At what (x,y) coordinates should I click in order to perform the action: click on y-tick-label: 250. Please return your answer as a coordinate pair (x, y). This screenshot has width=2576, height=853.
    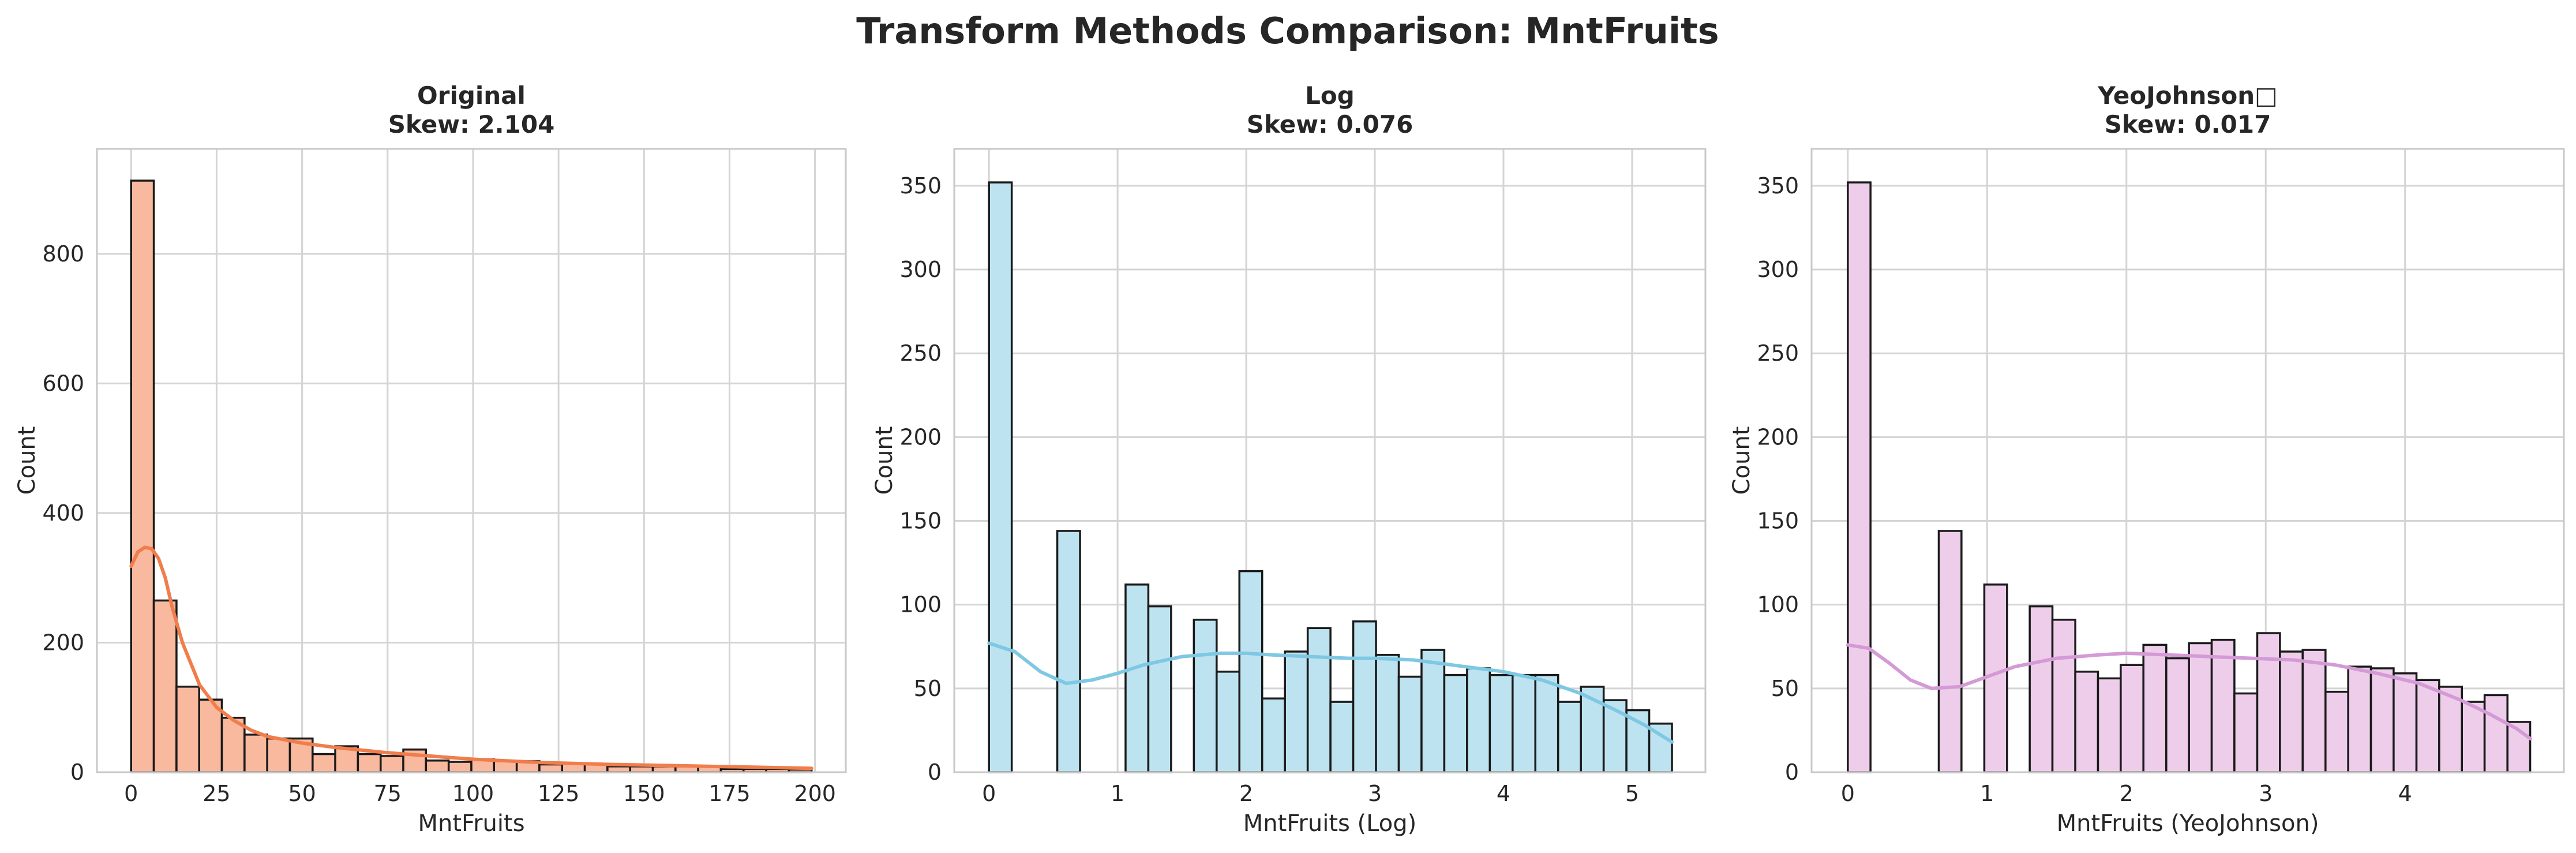
    Looking at the image, I should click on (920, 353).